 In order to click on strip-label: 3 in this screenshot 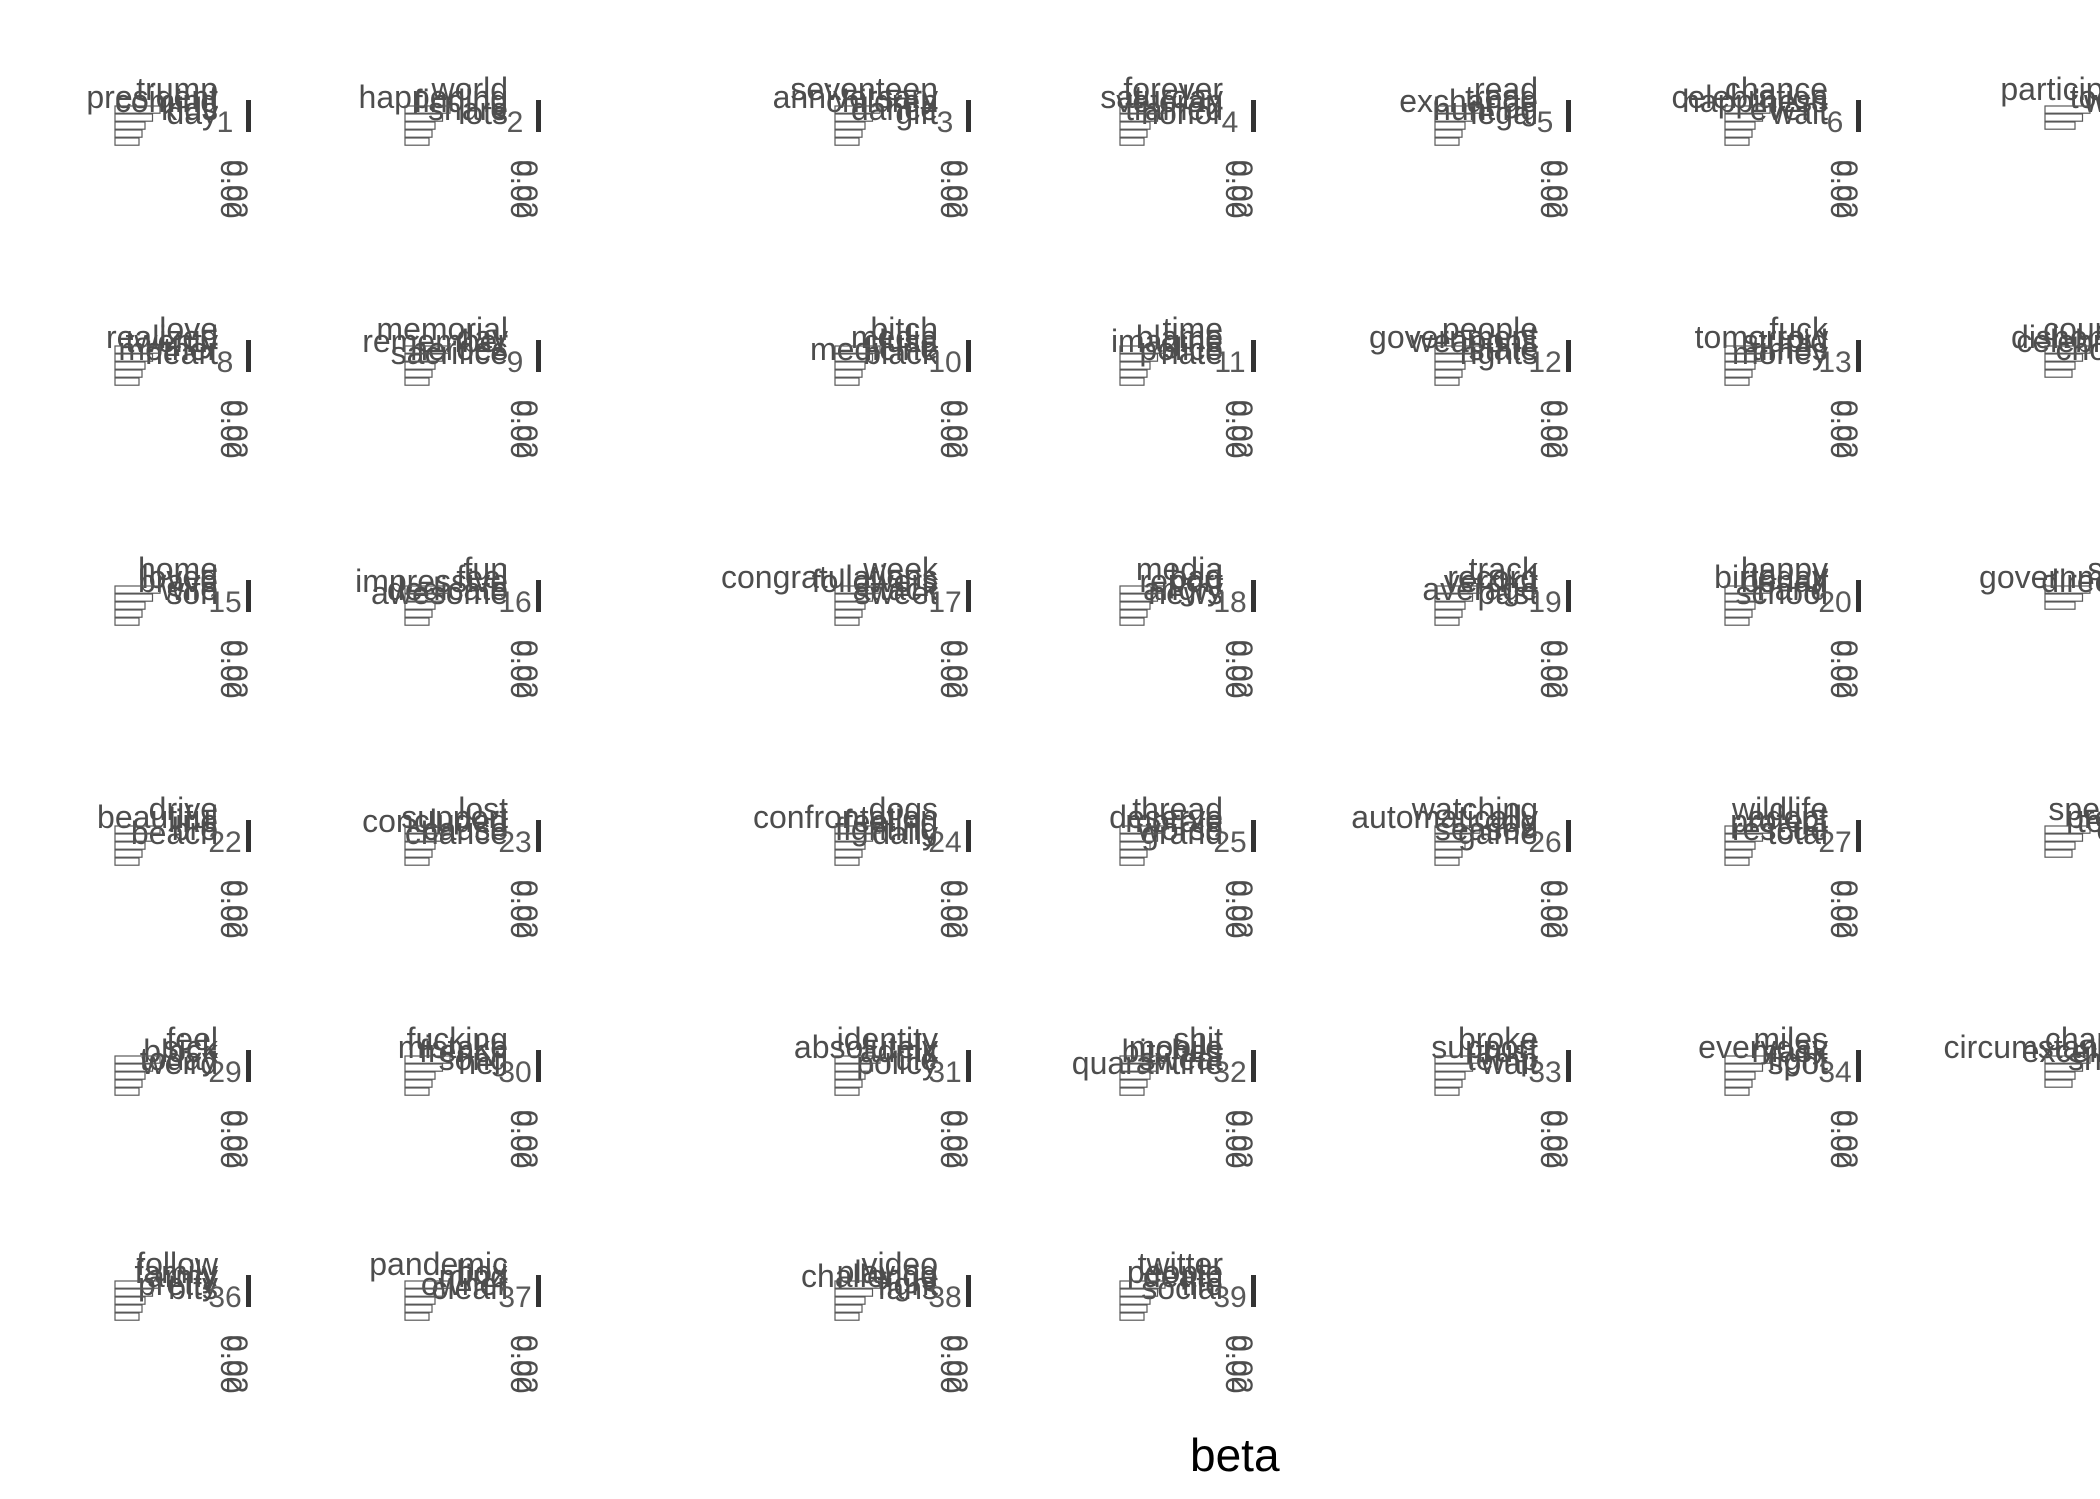, I will do `click(945, 122)`.